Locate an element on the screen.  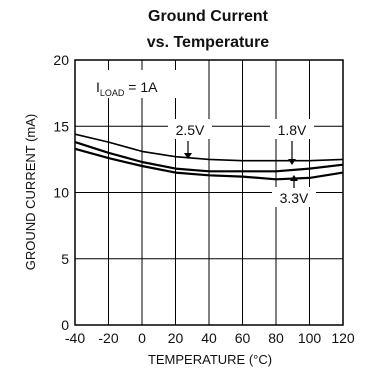
x-tick-label: 100 is located at coordinates (310, 338).